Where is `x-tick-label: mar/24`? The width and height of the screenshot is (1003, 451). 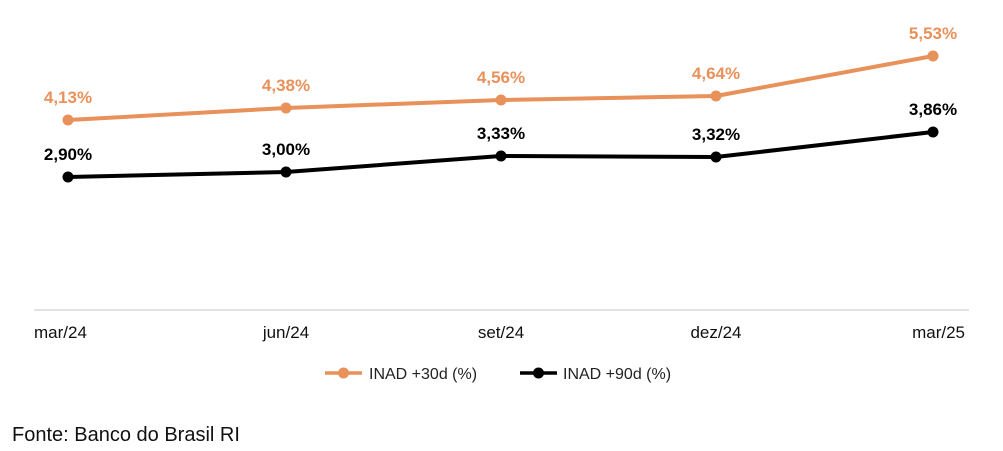
x-tick-label: mar/24 is located at coordinates (60, 332).